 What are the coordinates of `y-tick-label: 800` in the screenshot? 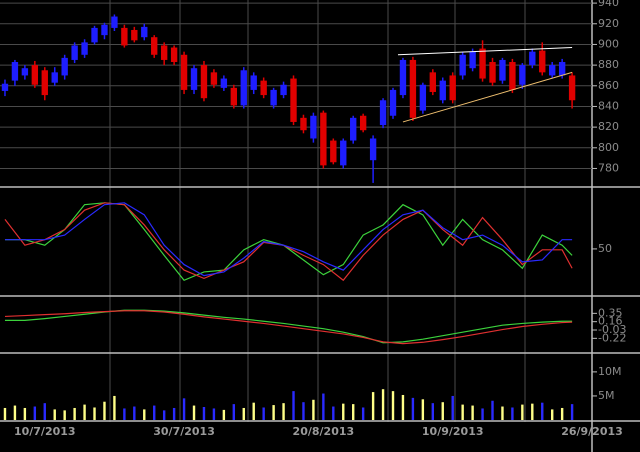 It's located at (608, 147).